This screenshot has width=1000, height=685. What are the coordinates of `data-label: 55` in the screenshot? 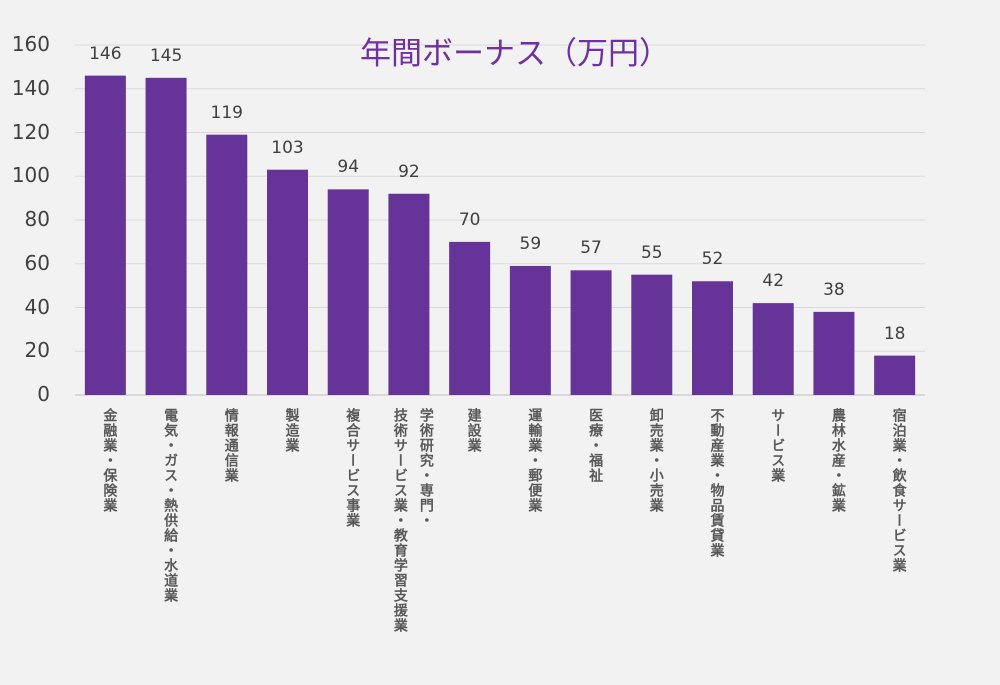 It's located at (651, 252).